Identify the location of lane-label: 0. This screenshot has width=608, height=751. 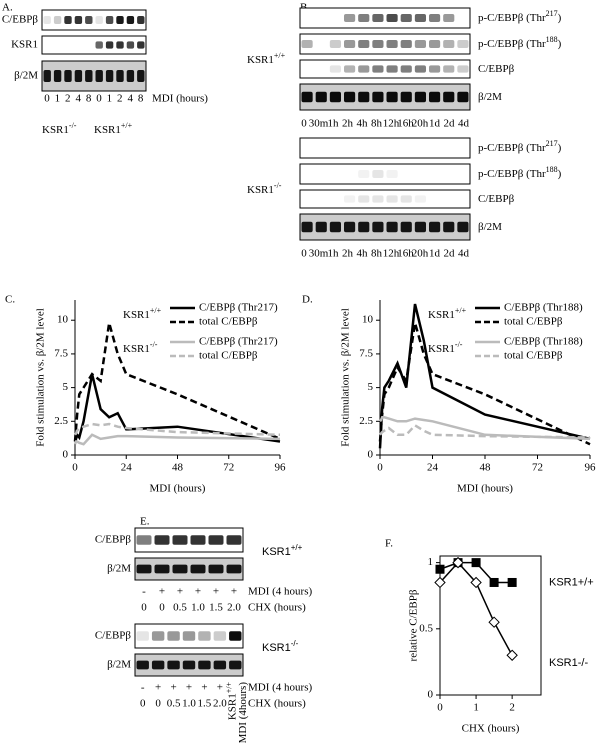
(304, 254).